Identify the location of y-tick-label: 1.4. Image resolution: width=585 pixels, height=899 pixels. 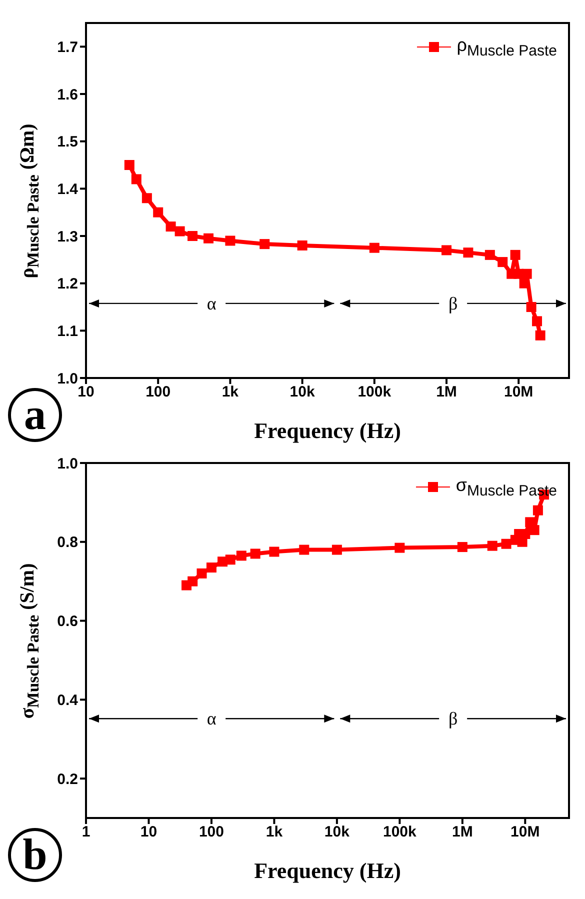
(68, 189).